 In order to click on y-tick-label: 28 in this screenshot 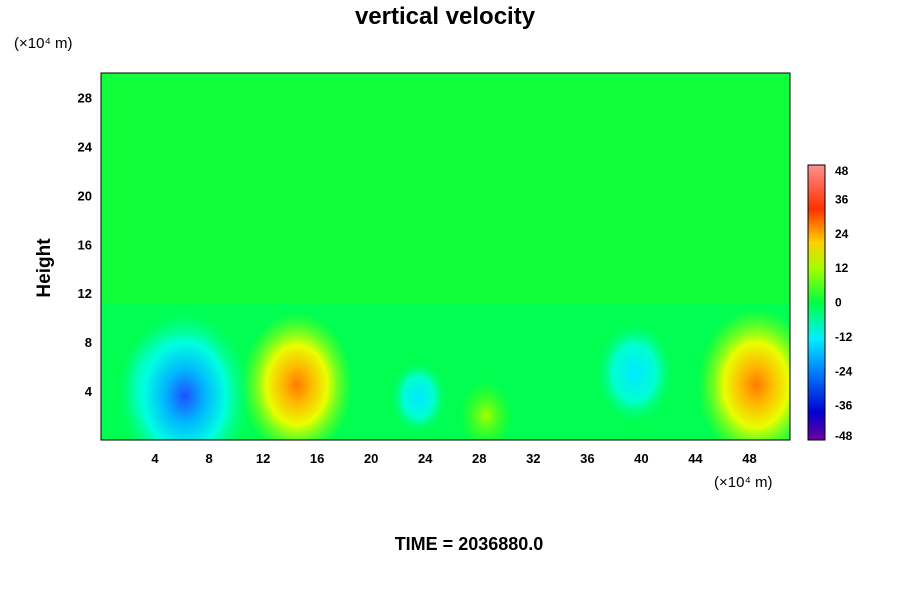, I will do `click(85, 97)`.